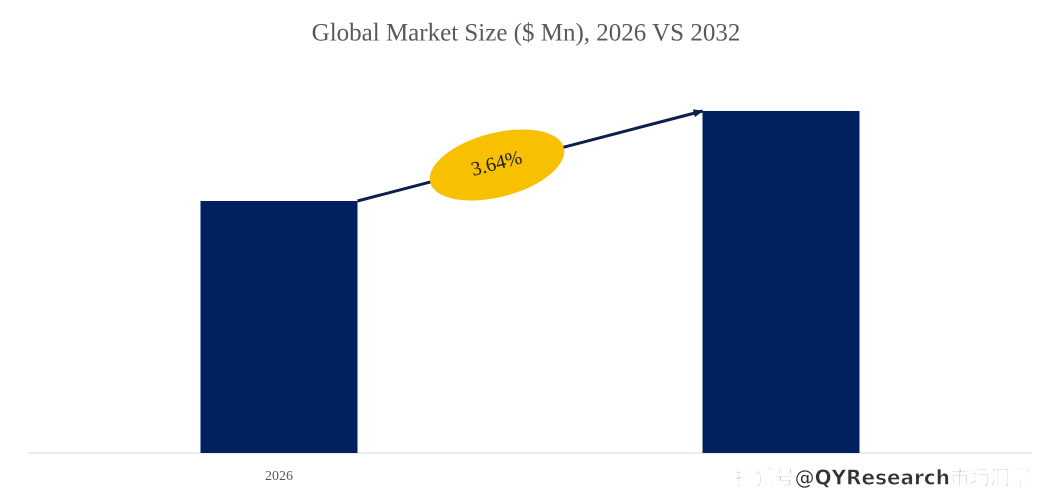  What do you see at coordinates (526, 33) in the screenshot?
I see `chart-title: Global Market Size ($ Mn), 2026 VS 2032` at bounding box center [526, 33].